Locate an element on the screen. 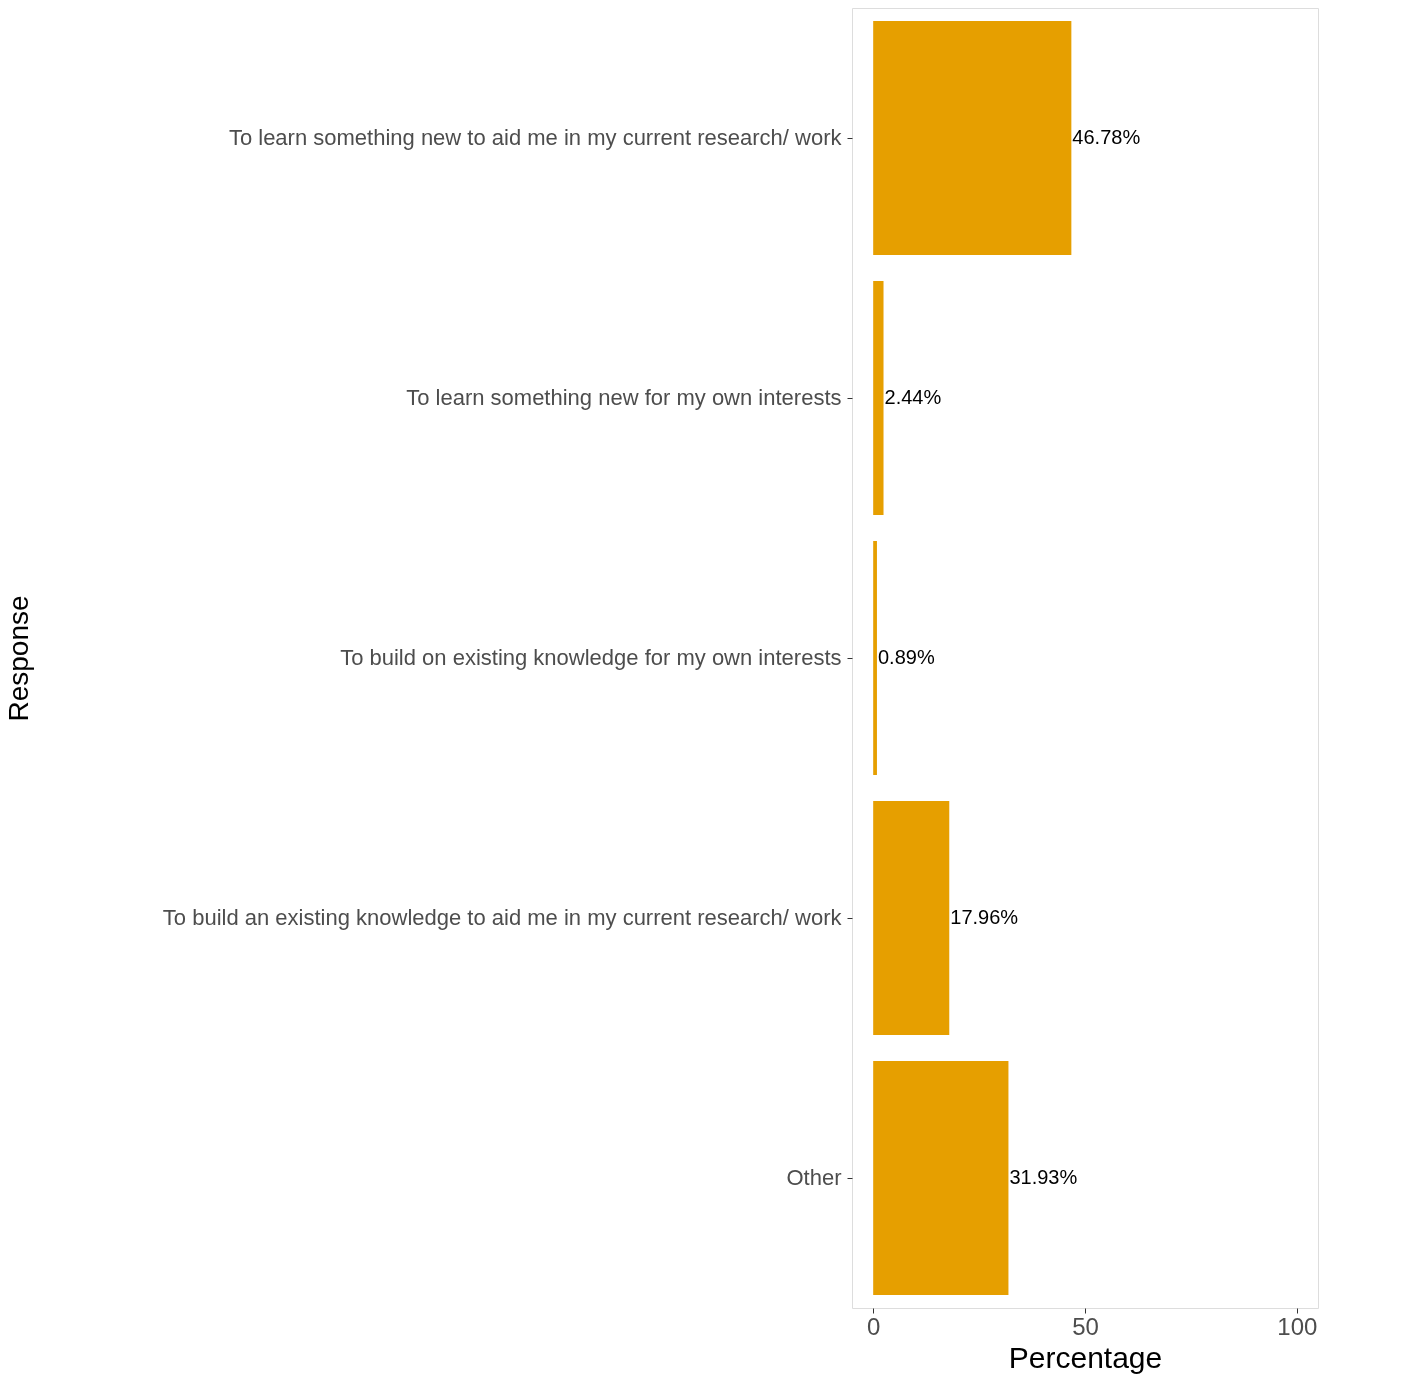 Image resolution: width=1416 pixels, height=1394 pixels. y-tick-label: To build an existing knowledge to aid me in my current research/ work is located at coordinates (502, 917).